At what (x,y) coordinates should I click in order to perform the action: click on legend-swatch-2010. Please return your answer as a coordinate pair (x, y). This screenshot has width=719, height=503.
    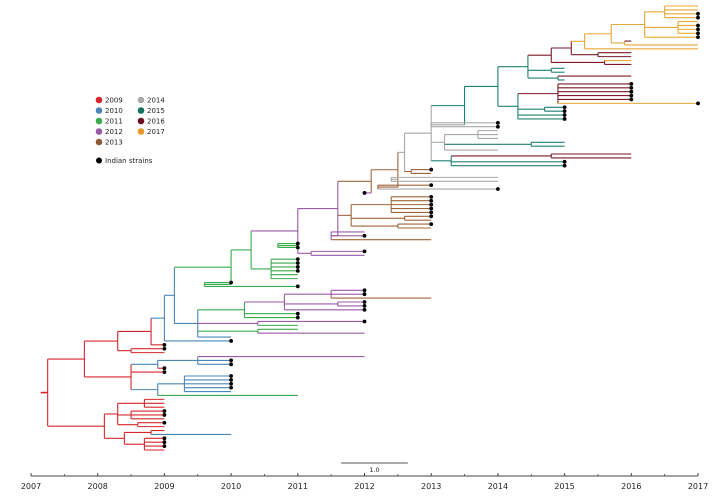
    Looking at the image, I should click on (99, 110).